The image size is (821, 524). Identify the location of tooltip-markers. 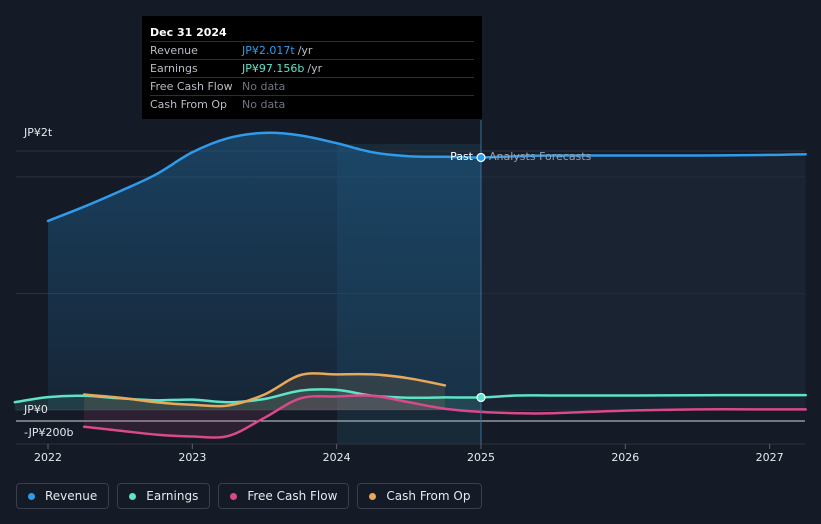
(481, 277).